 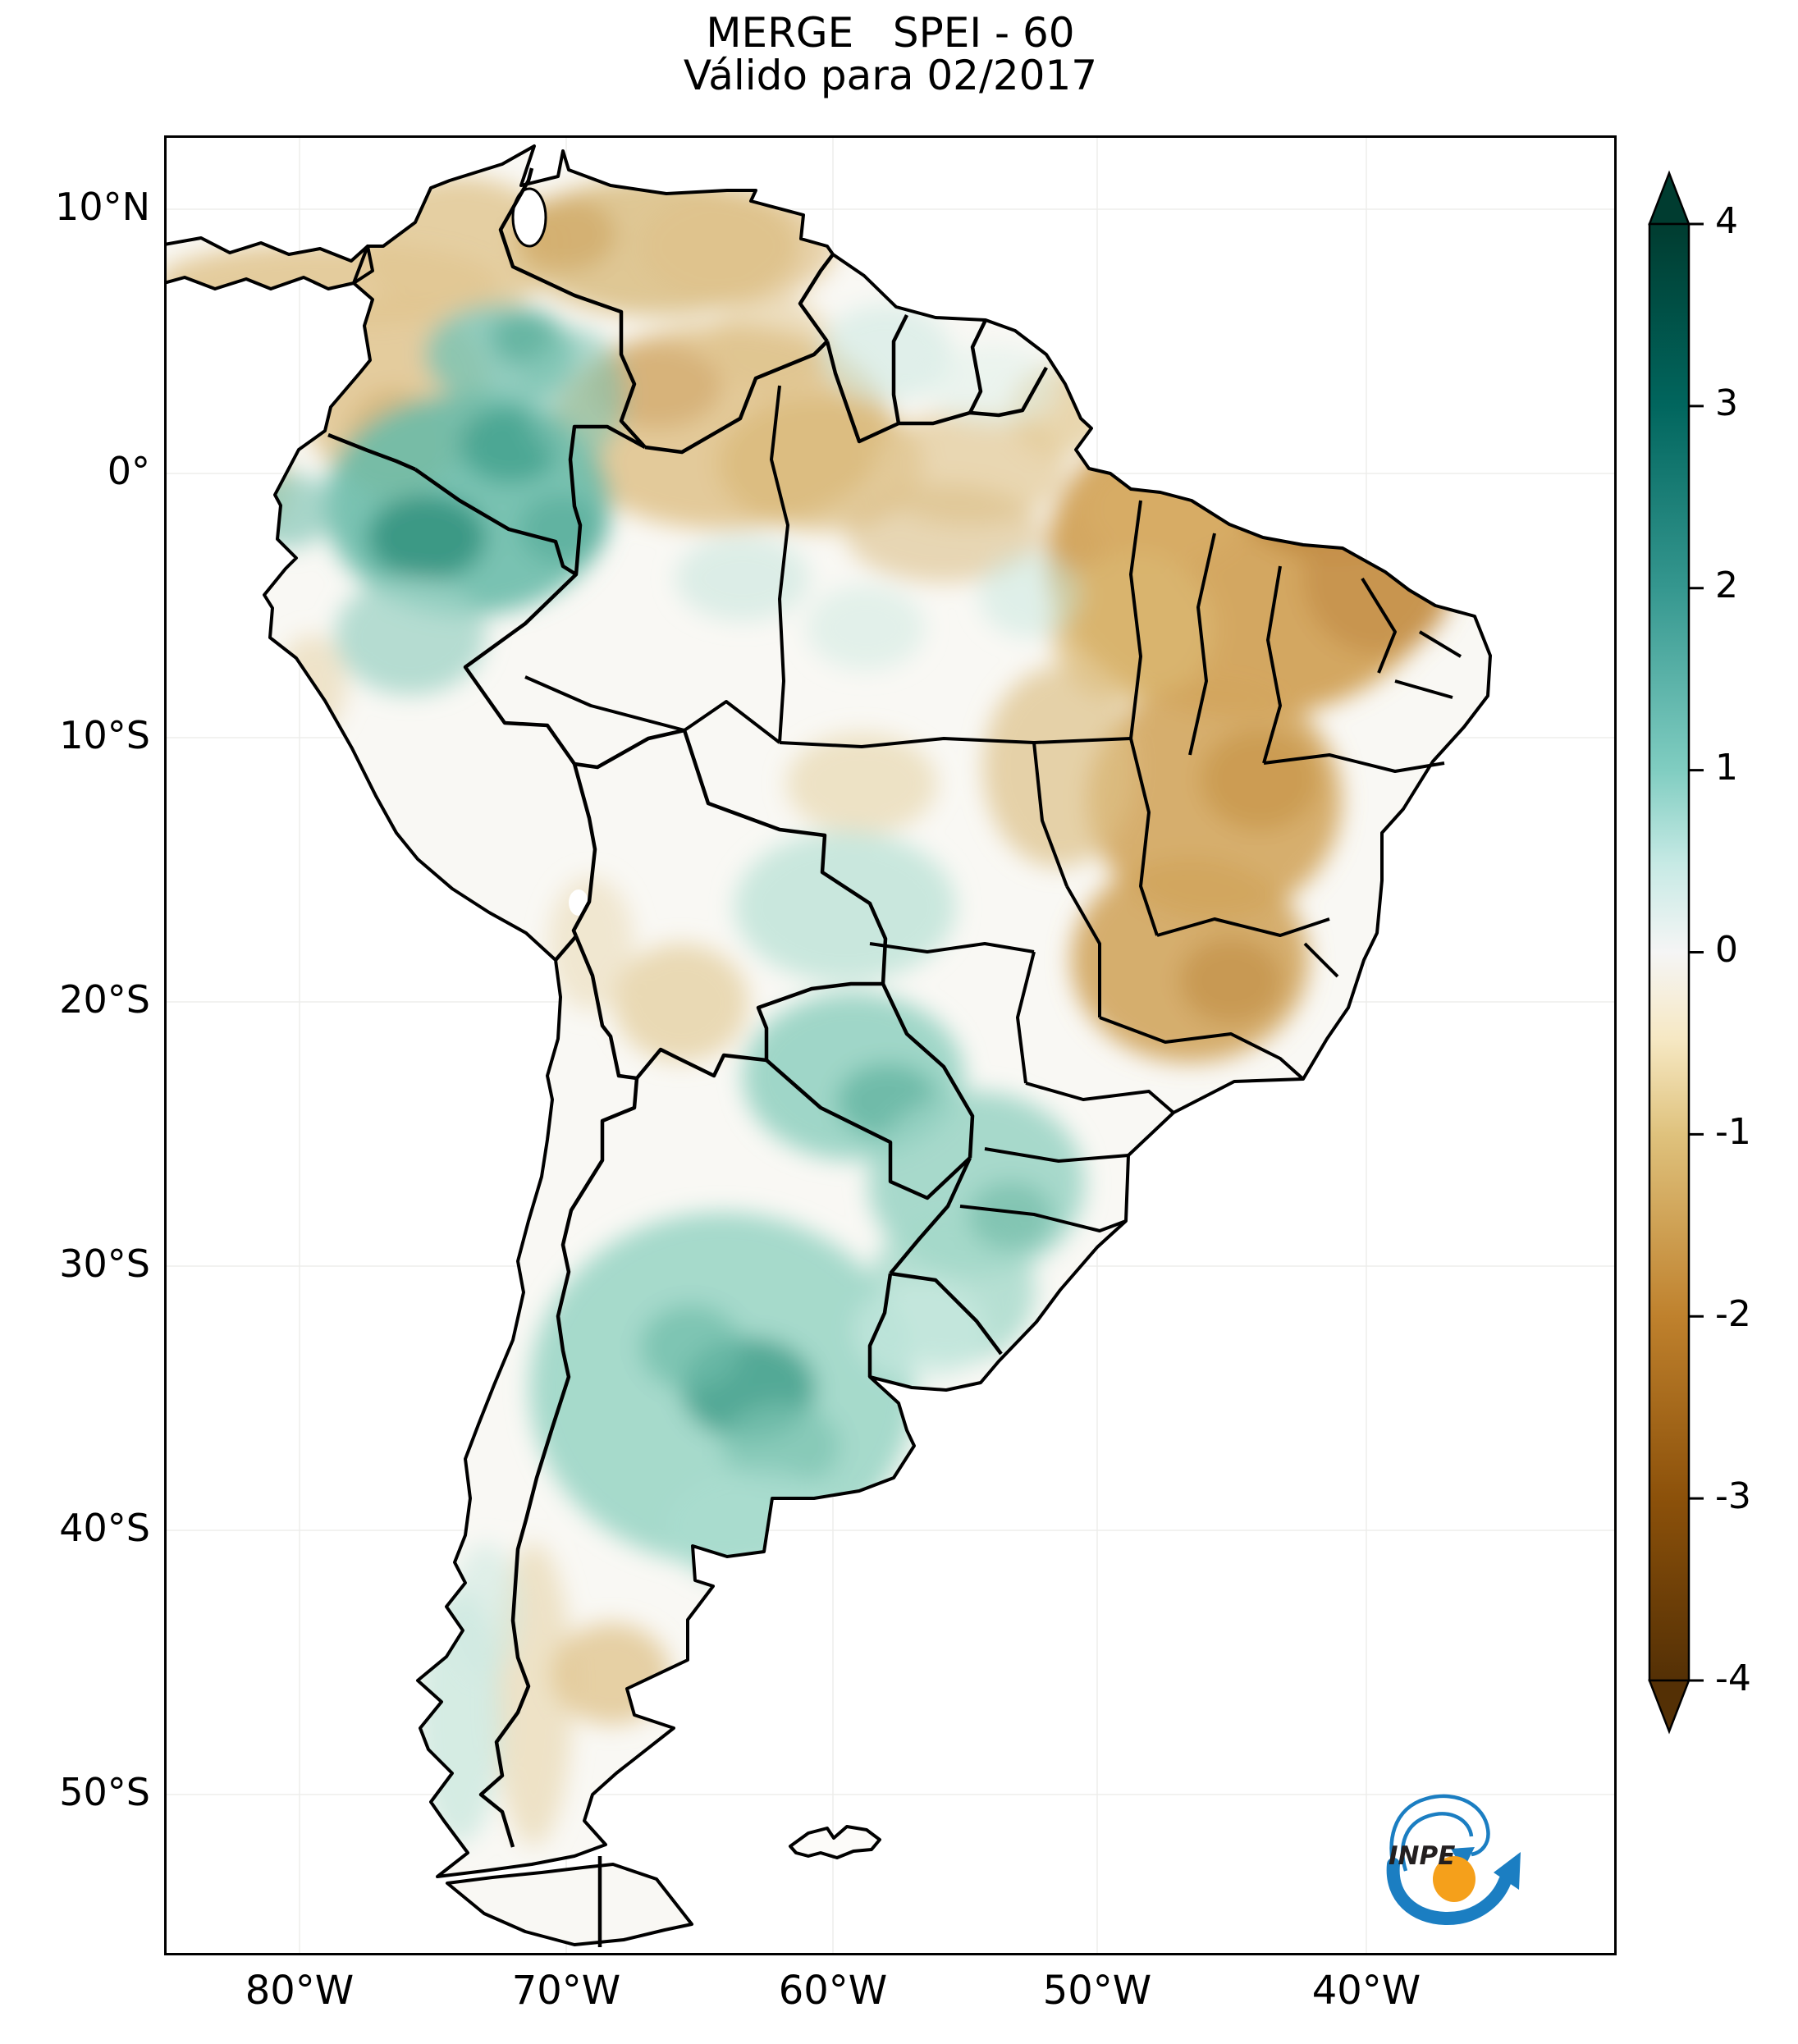 I want to click on inpe-orbit-arrow-inner, so click(x=1437, y=1842).